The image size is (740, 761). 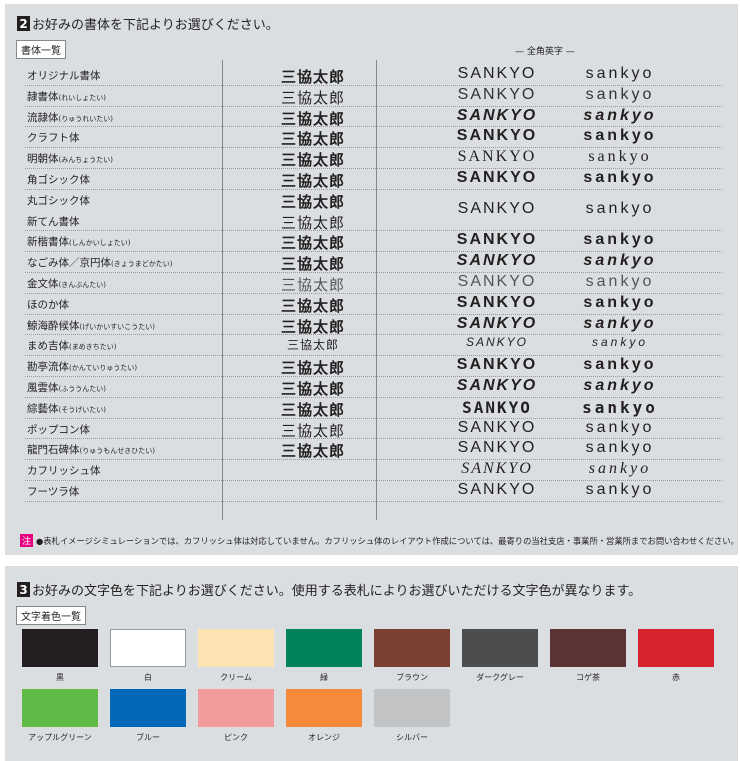 What do you see at coordinates (148, 737) in the screenshot?
I see `color-name: ブルー` at bounding box center [148, 737].